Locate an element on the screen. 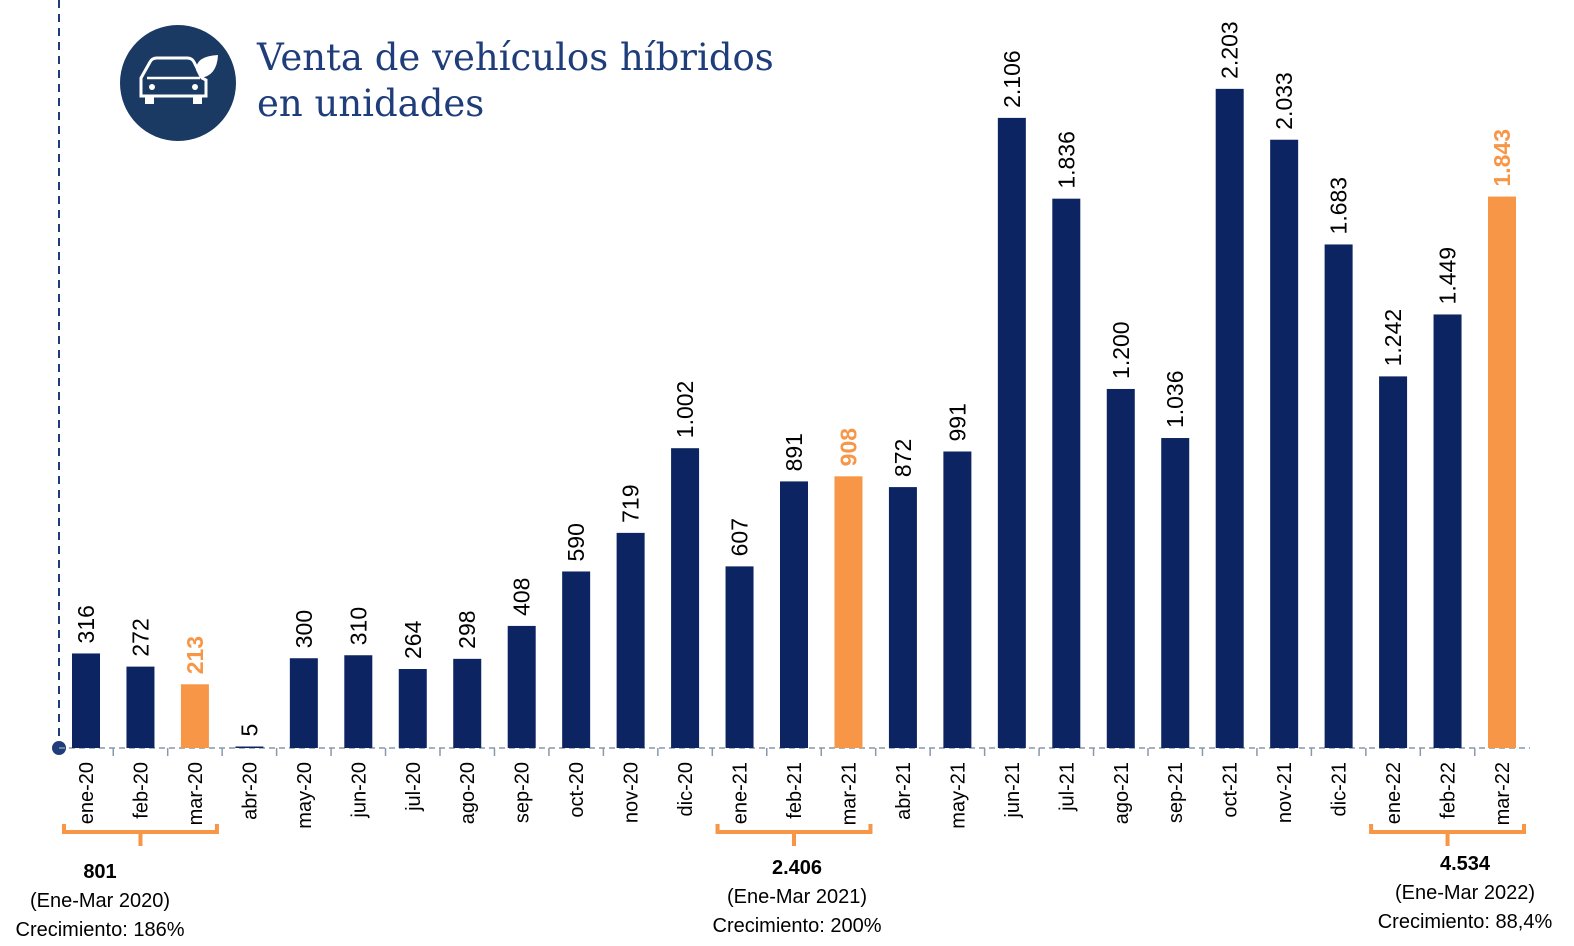 The width and height of the screenshot is (1574, 946). annotation-growth: Crecimiento: 200% is located at coordinates (797, 926).